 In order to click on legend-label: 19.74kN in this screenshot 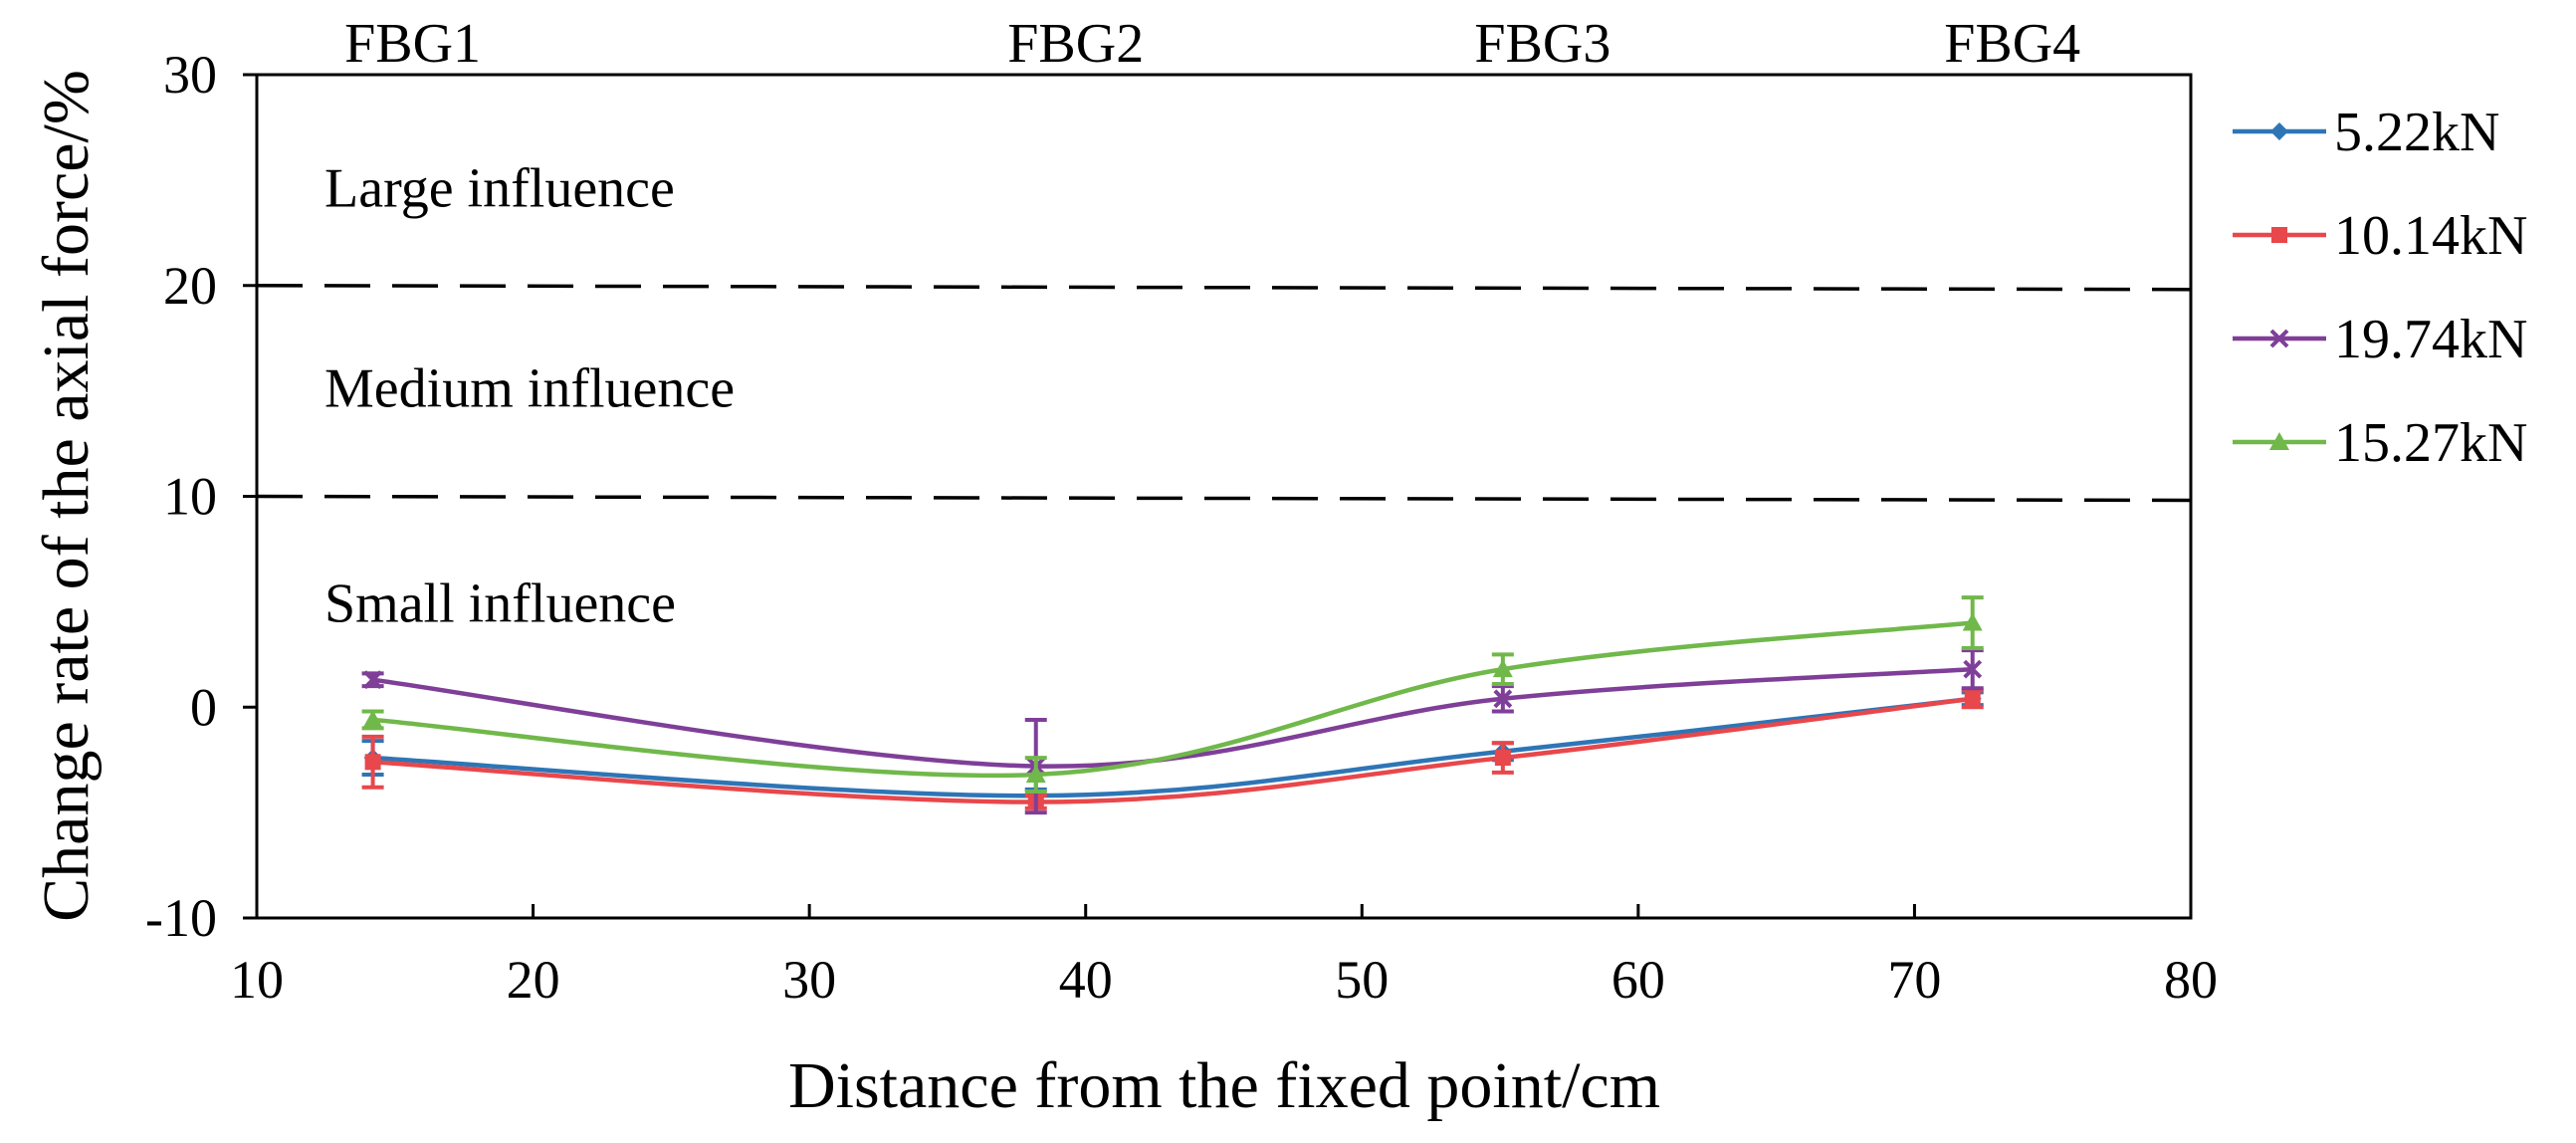, I will do `click(2430, 339)`.